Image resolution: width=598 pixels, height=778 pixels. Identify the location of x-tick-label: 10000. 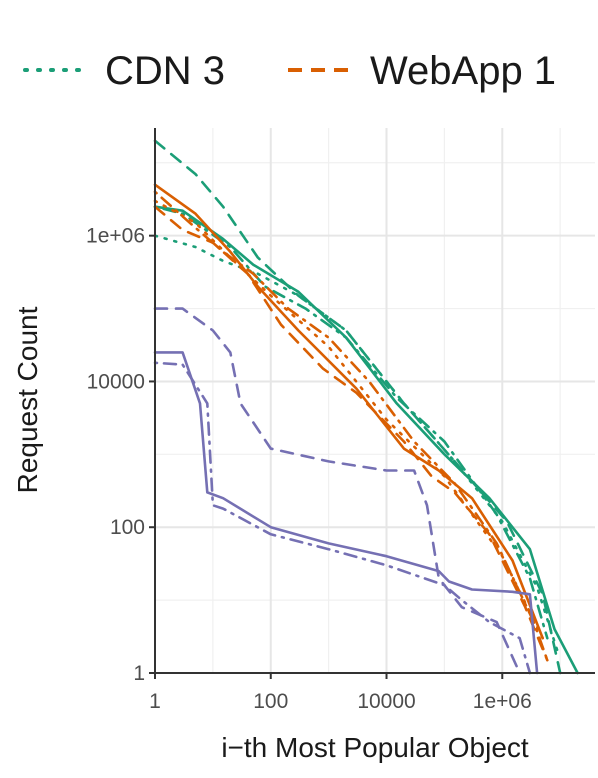
(386, 701).